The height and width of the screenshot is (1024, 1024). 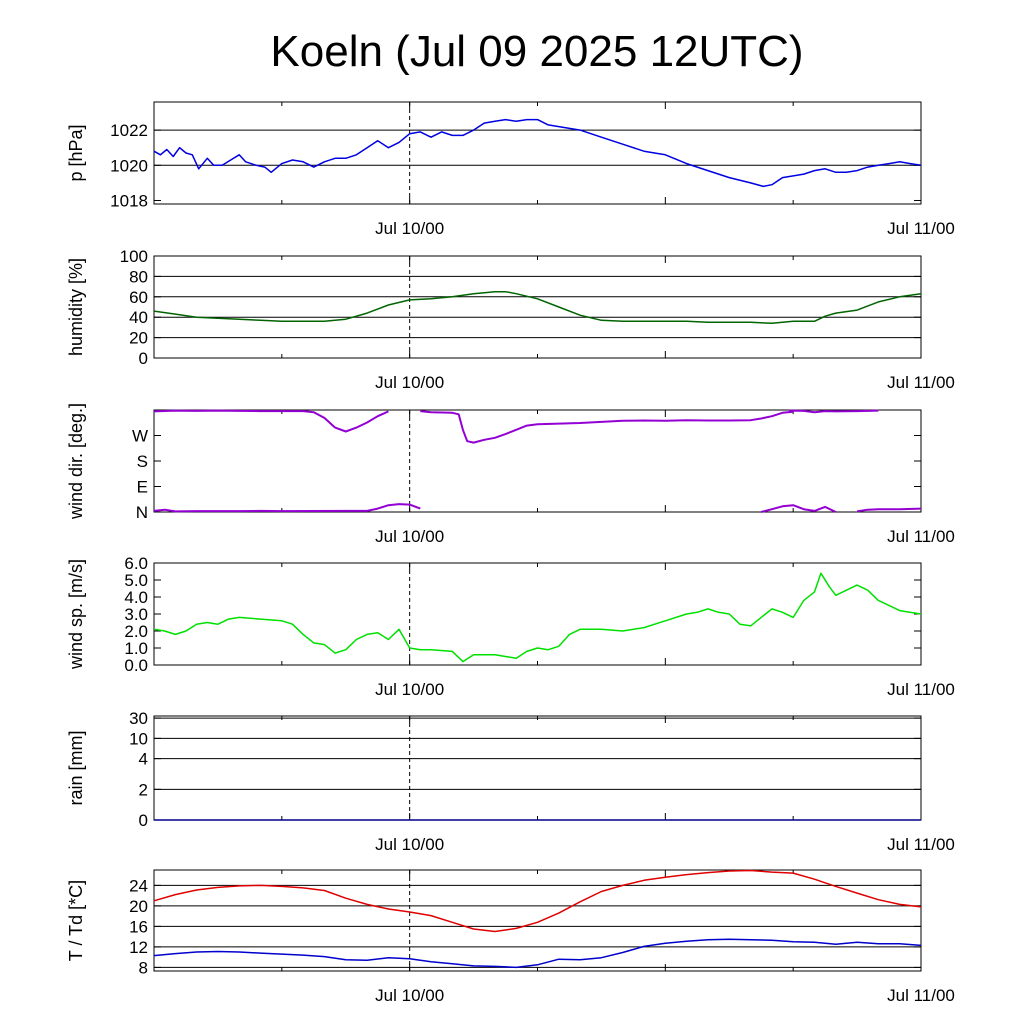 I want to click on y-tick-label: 40, so click(x=138, y=317).